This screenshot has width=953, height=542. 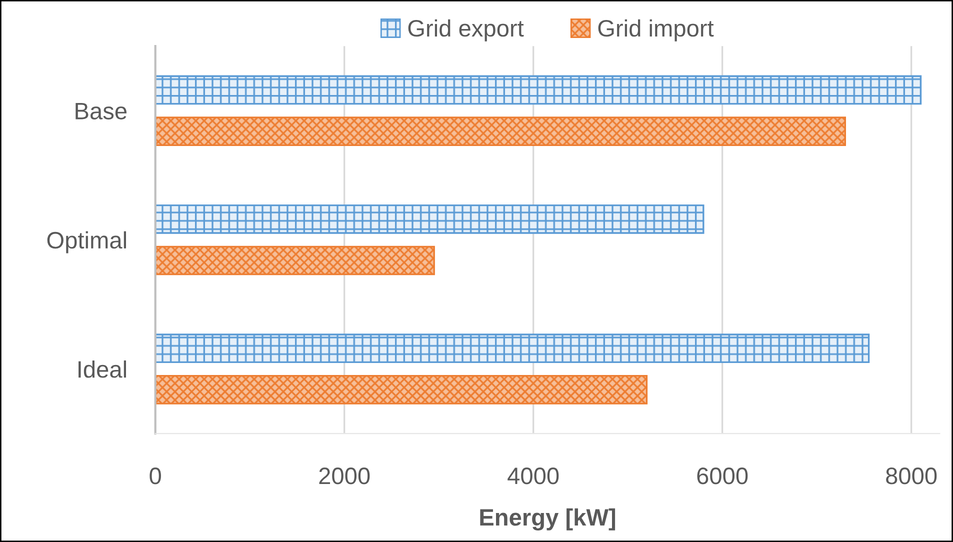 What do you see at coordinates (155, 476) in the screenshot?
I see `x-tick-label: 0` at bounding box center [155, 476].